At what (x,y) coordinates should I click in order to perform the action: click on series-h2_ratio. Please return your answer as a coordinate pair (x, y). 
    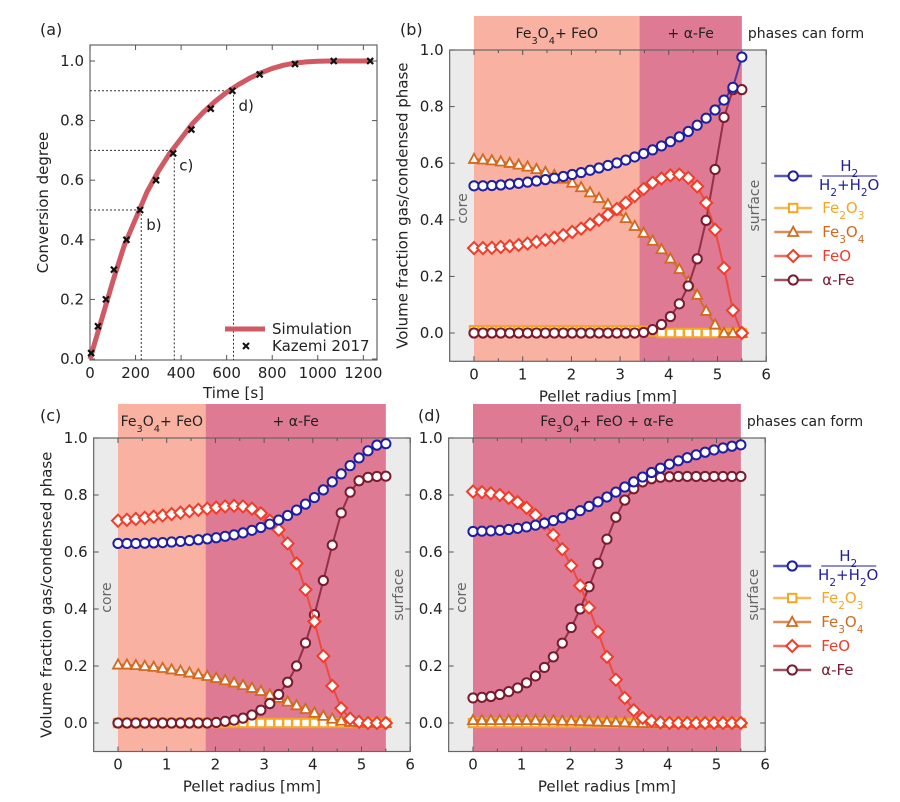
    Looking at the image, I should click on (252, 494).